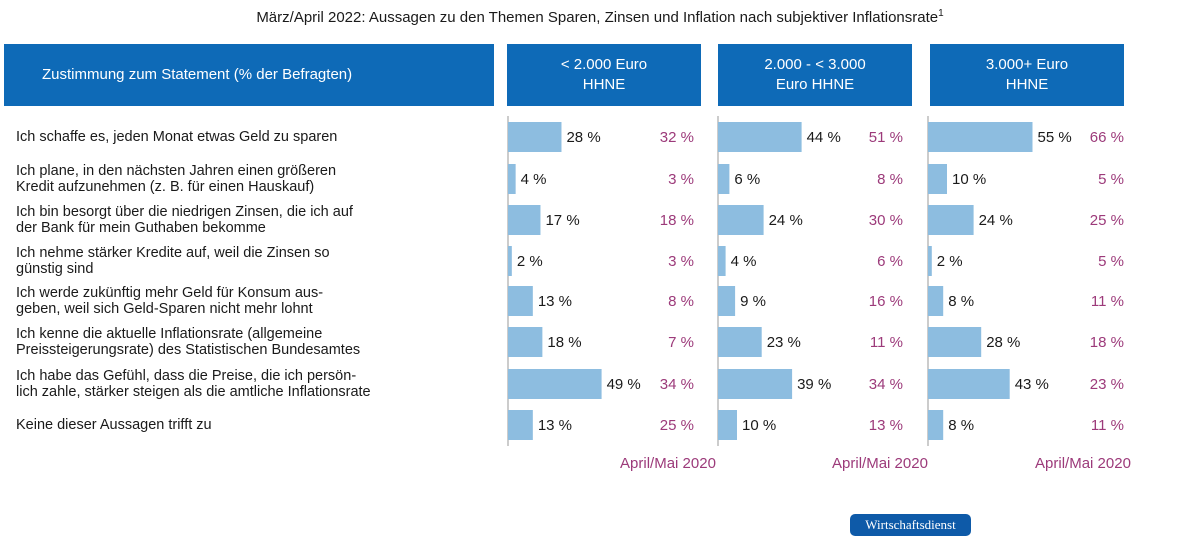  Describe the element at coordinates (740, 342) in the screenshot. I see `bar-g2-r6` at that location.